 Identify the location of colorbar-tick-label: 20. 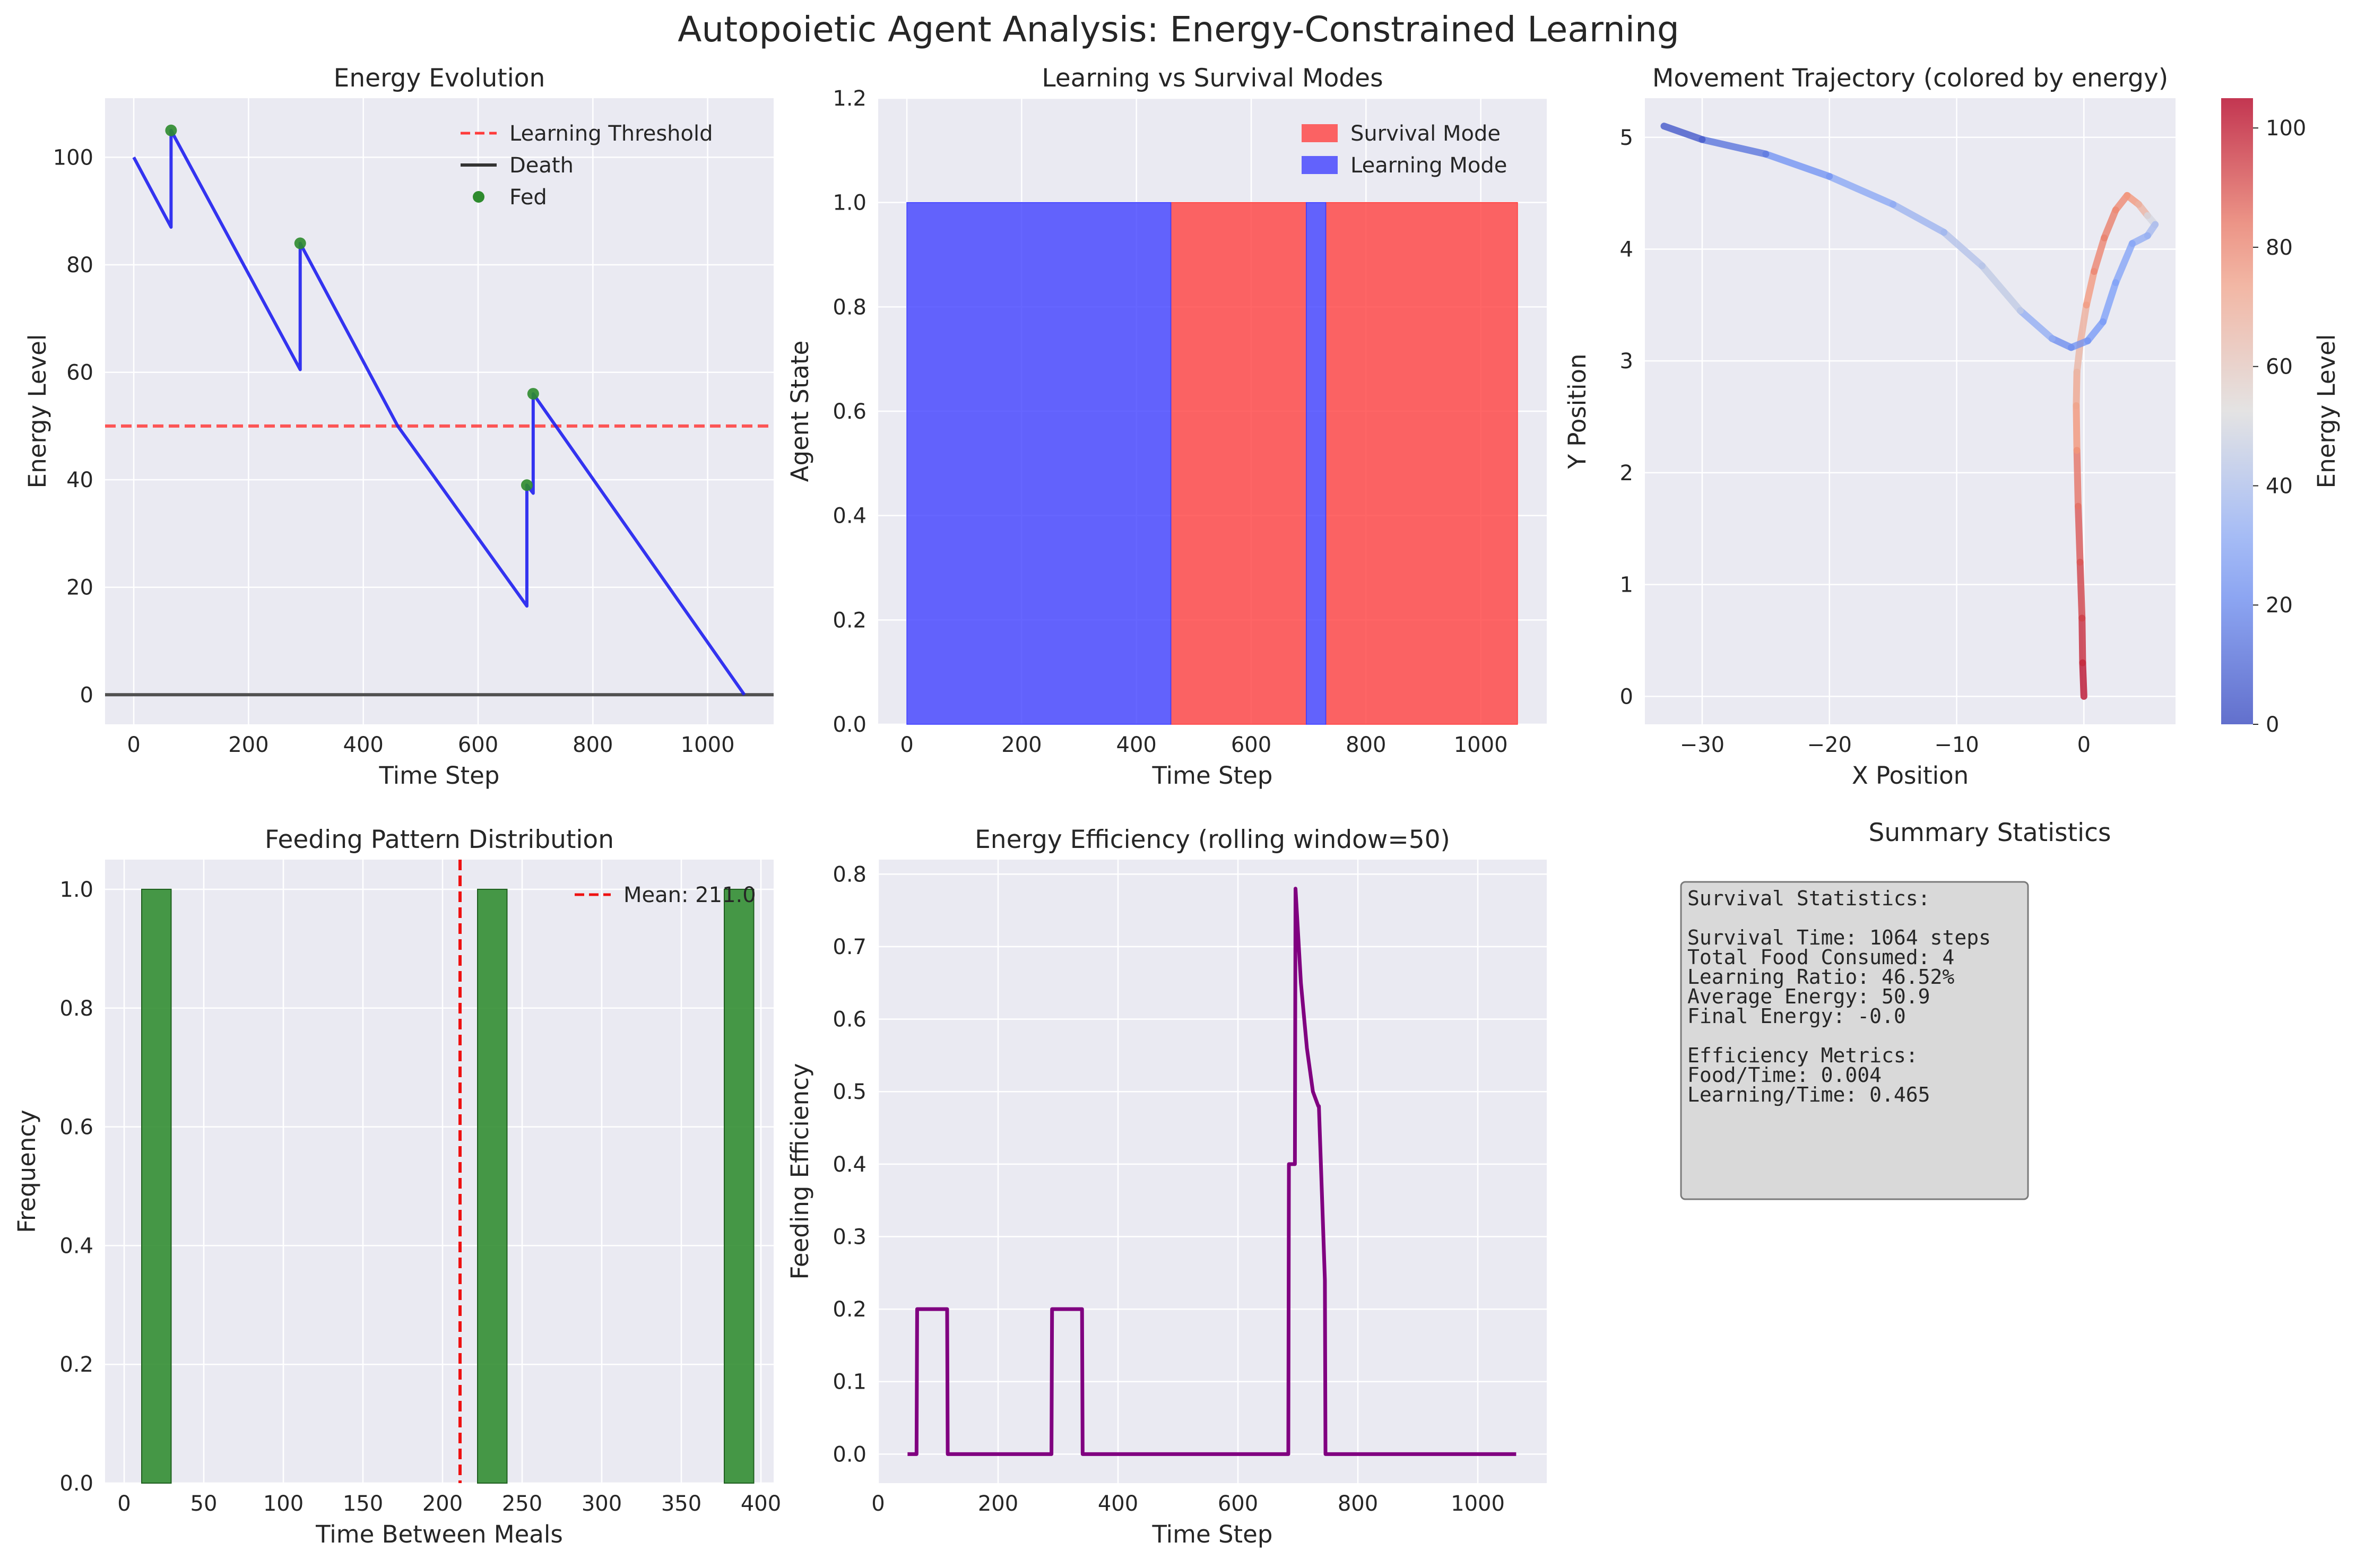
(2279, 605).